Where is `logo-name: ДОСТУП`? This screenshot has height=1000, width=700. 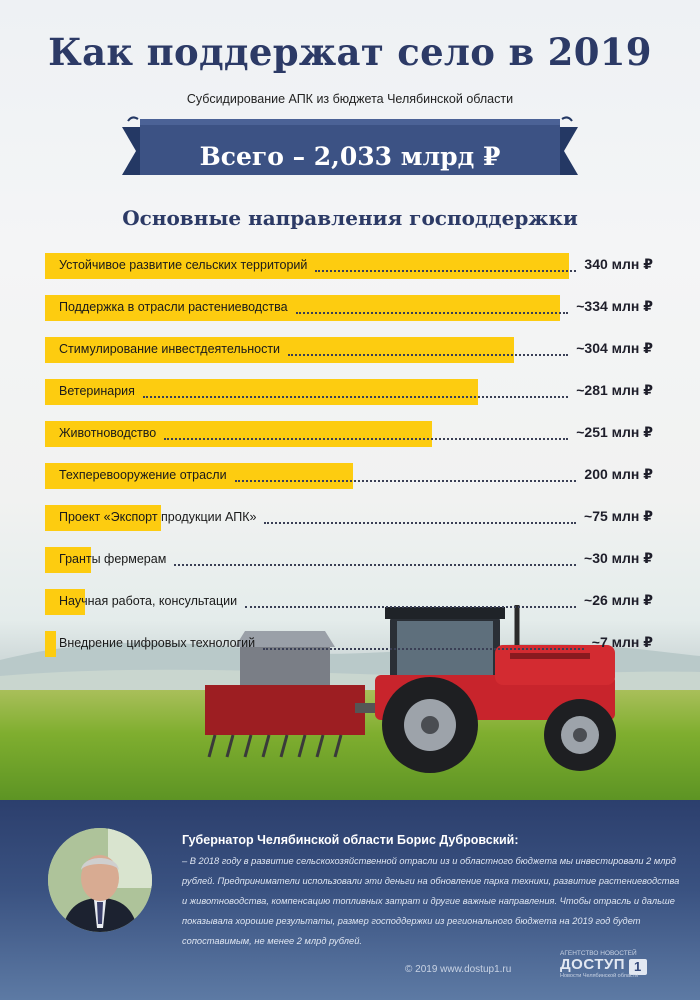 logo-name: ДОСТУП is located at coordinates (593, 964).